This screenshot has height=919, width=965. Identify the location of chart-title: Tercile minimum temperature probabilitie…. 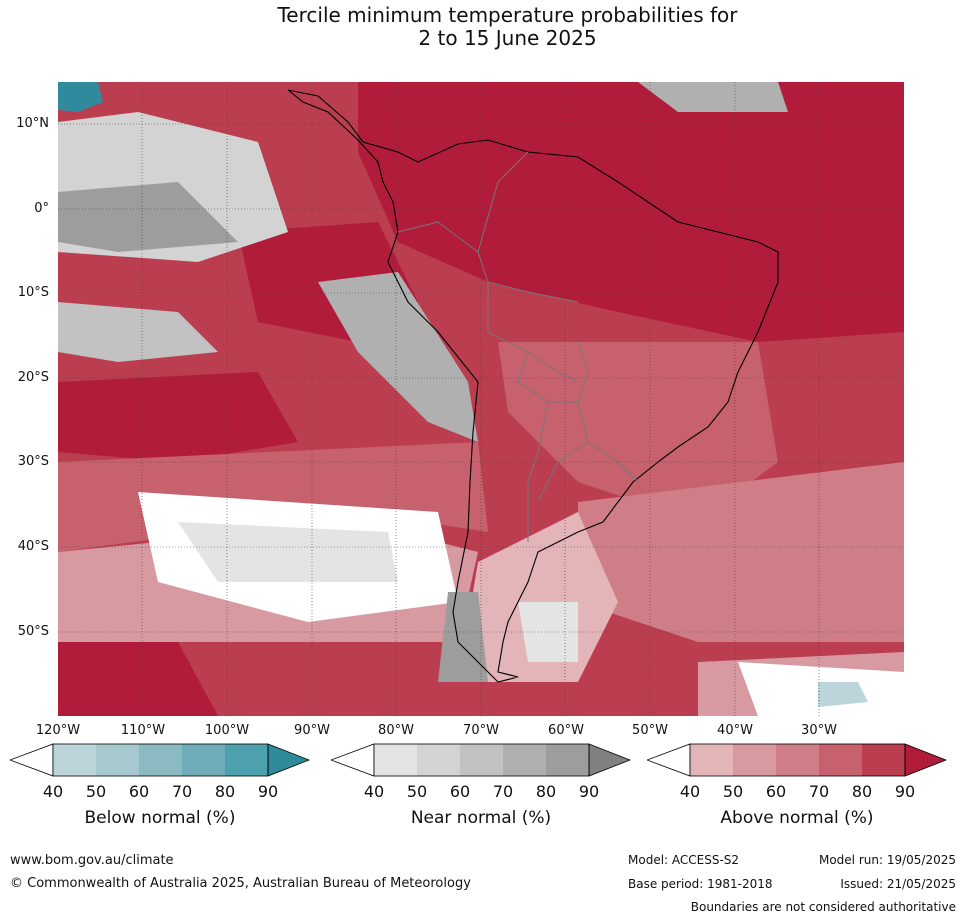
(482, 27).